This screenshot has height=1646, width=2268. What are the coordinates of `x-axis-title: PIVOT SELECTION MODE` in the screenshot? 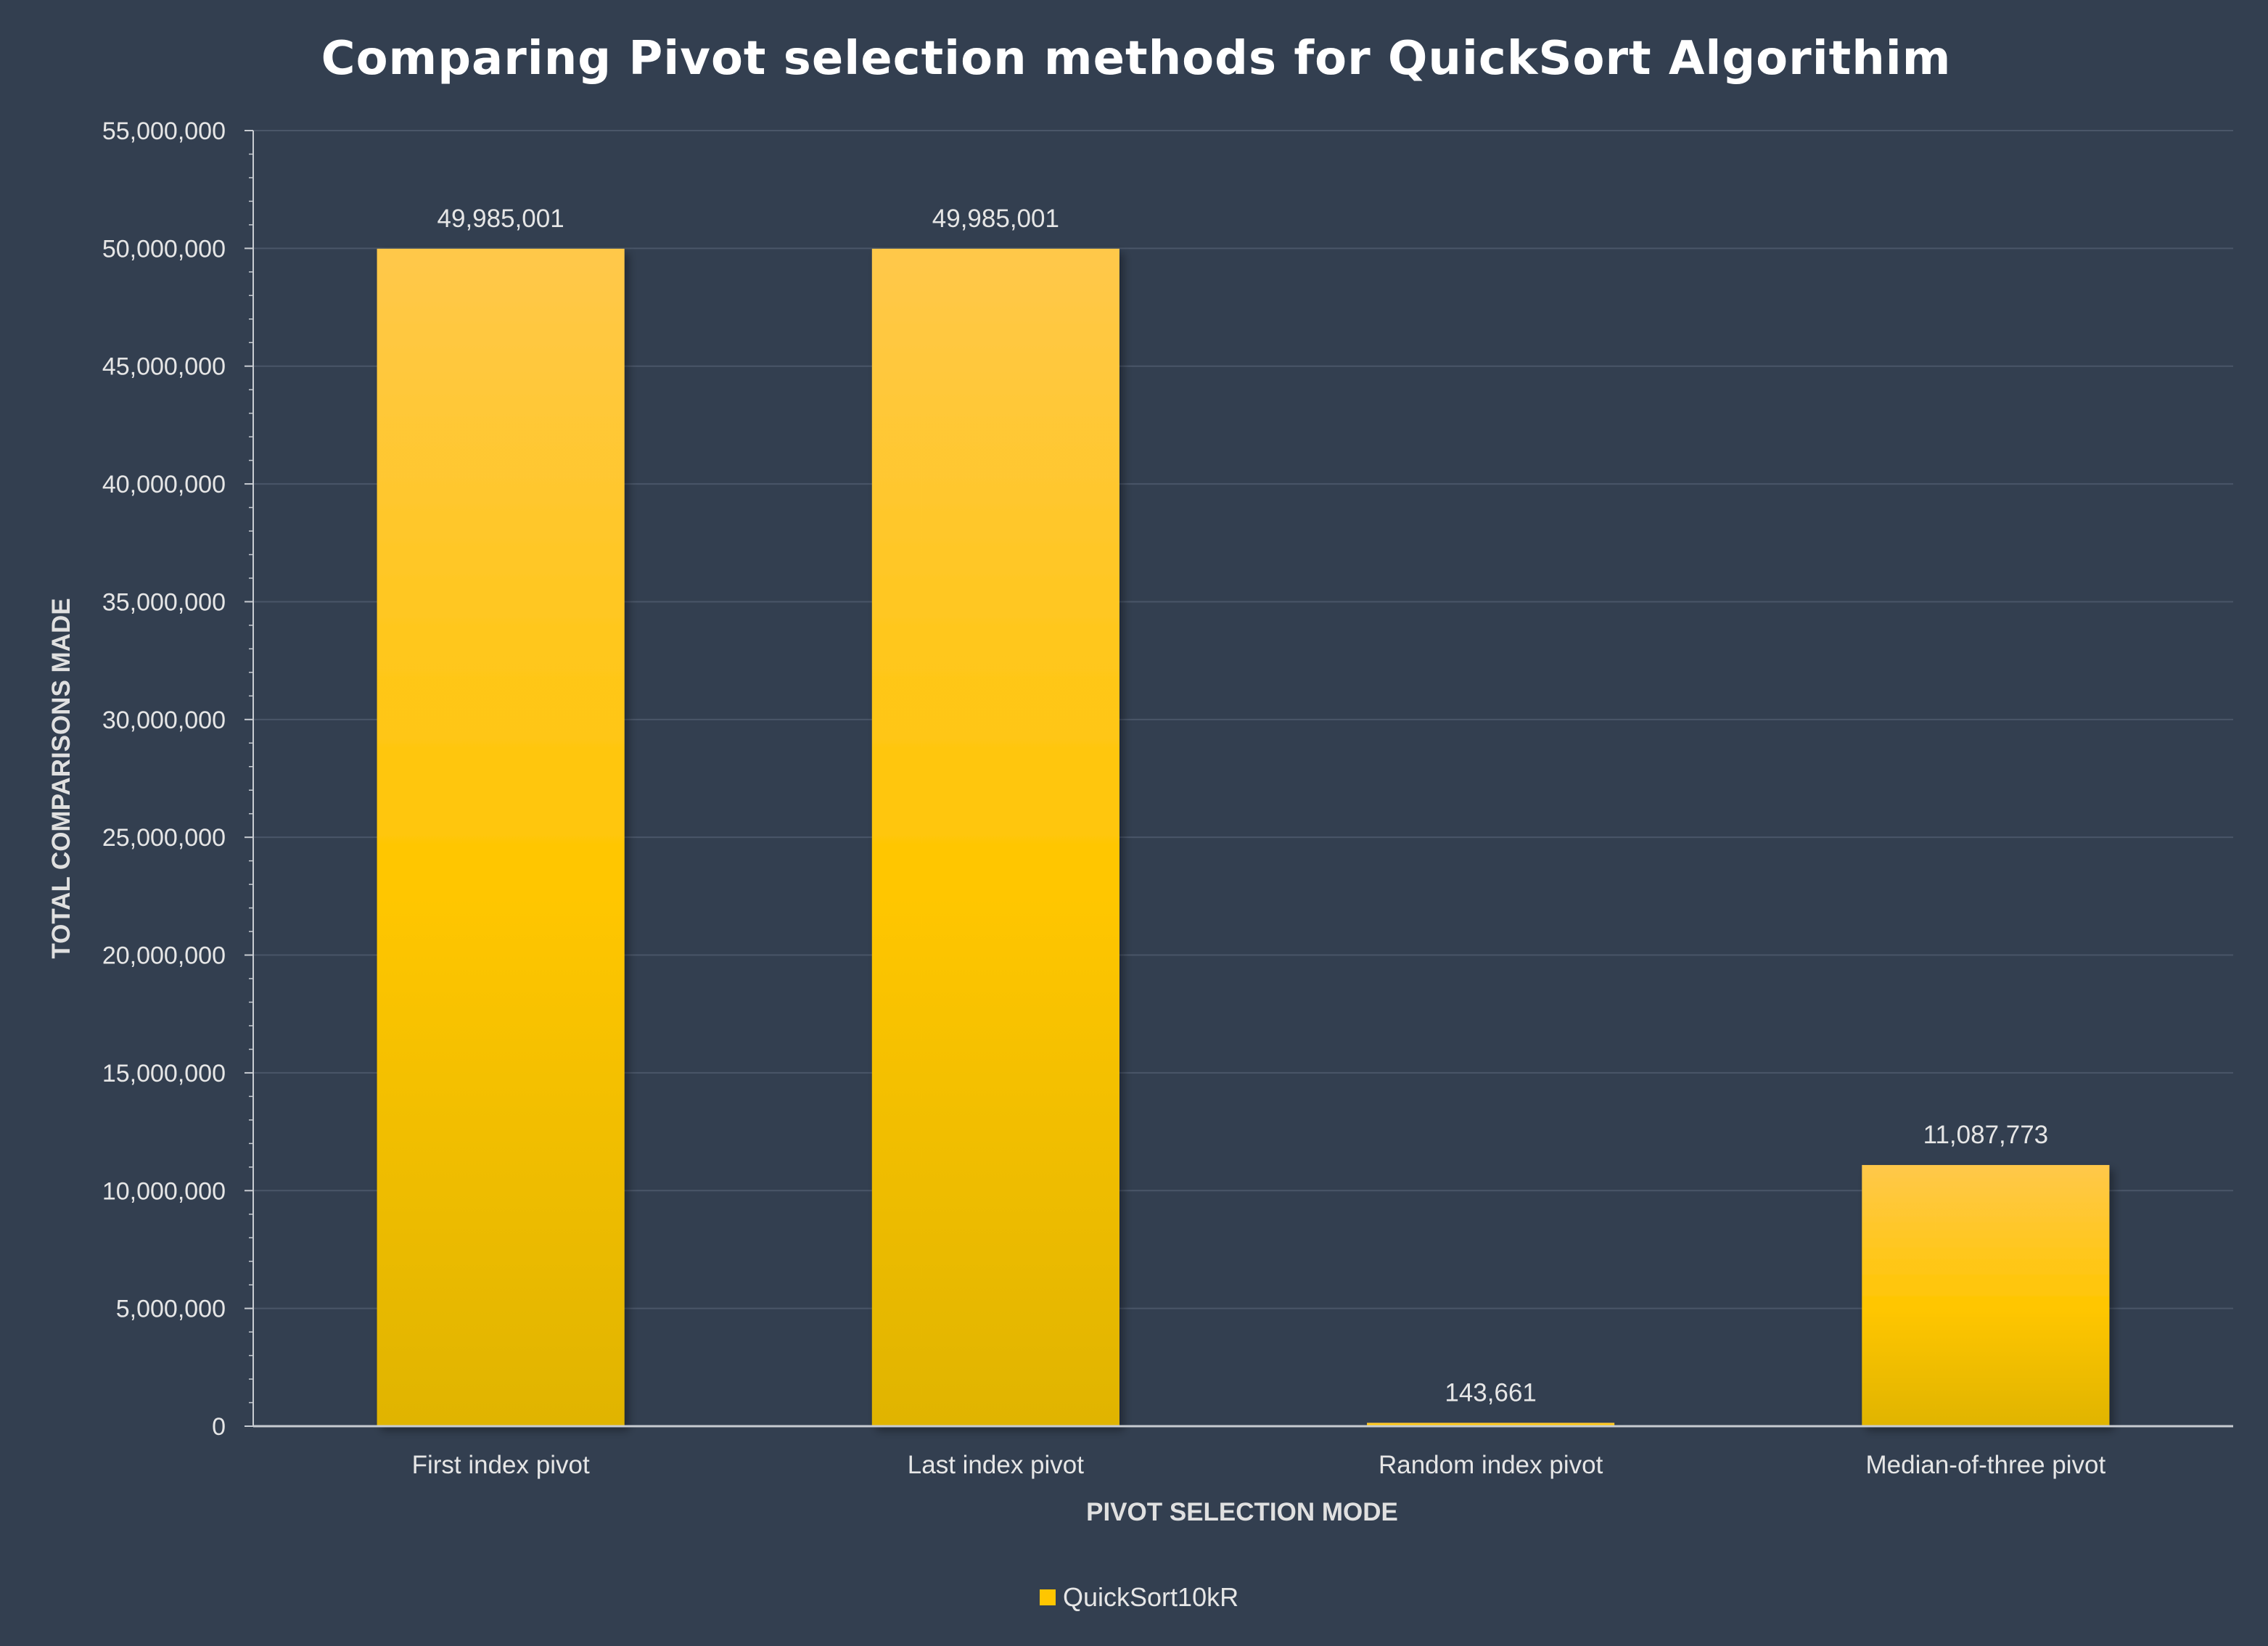 It's located at (1242, 1512).